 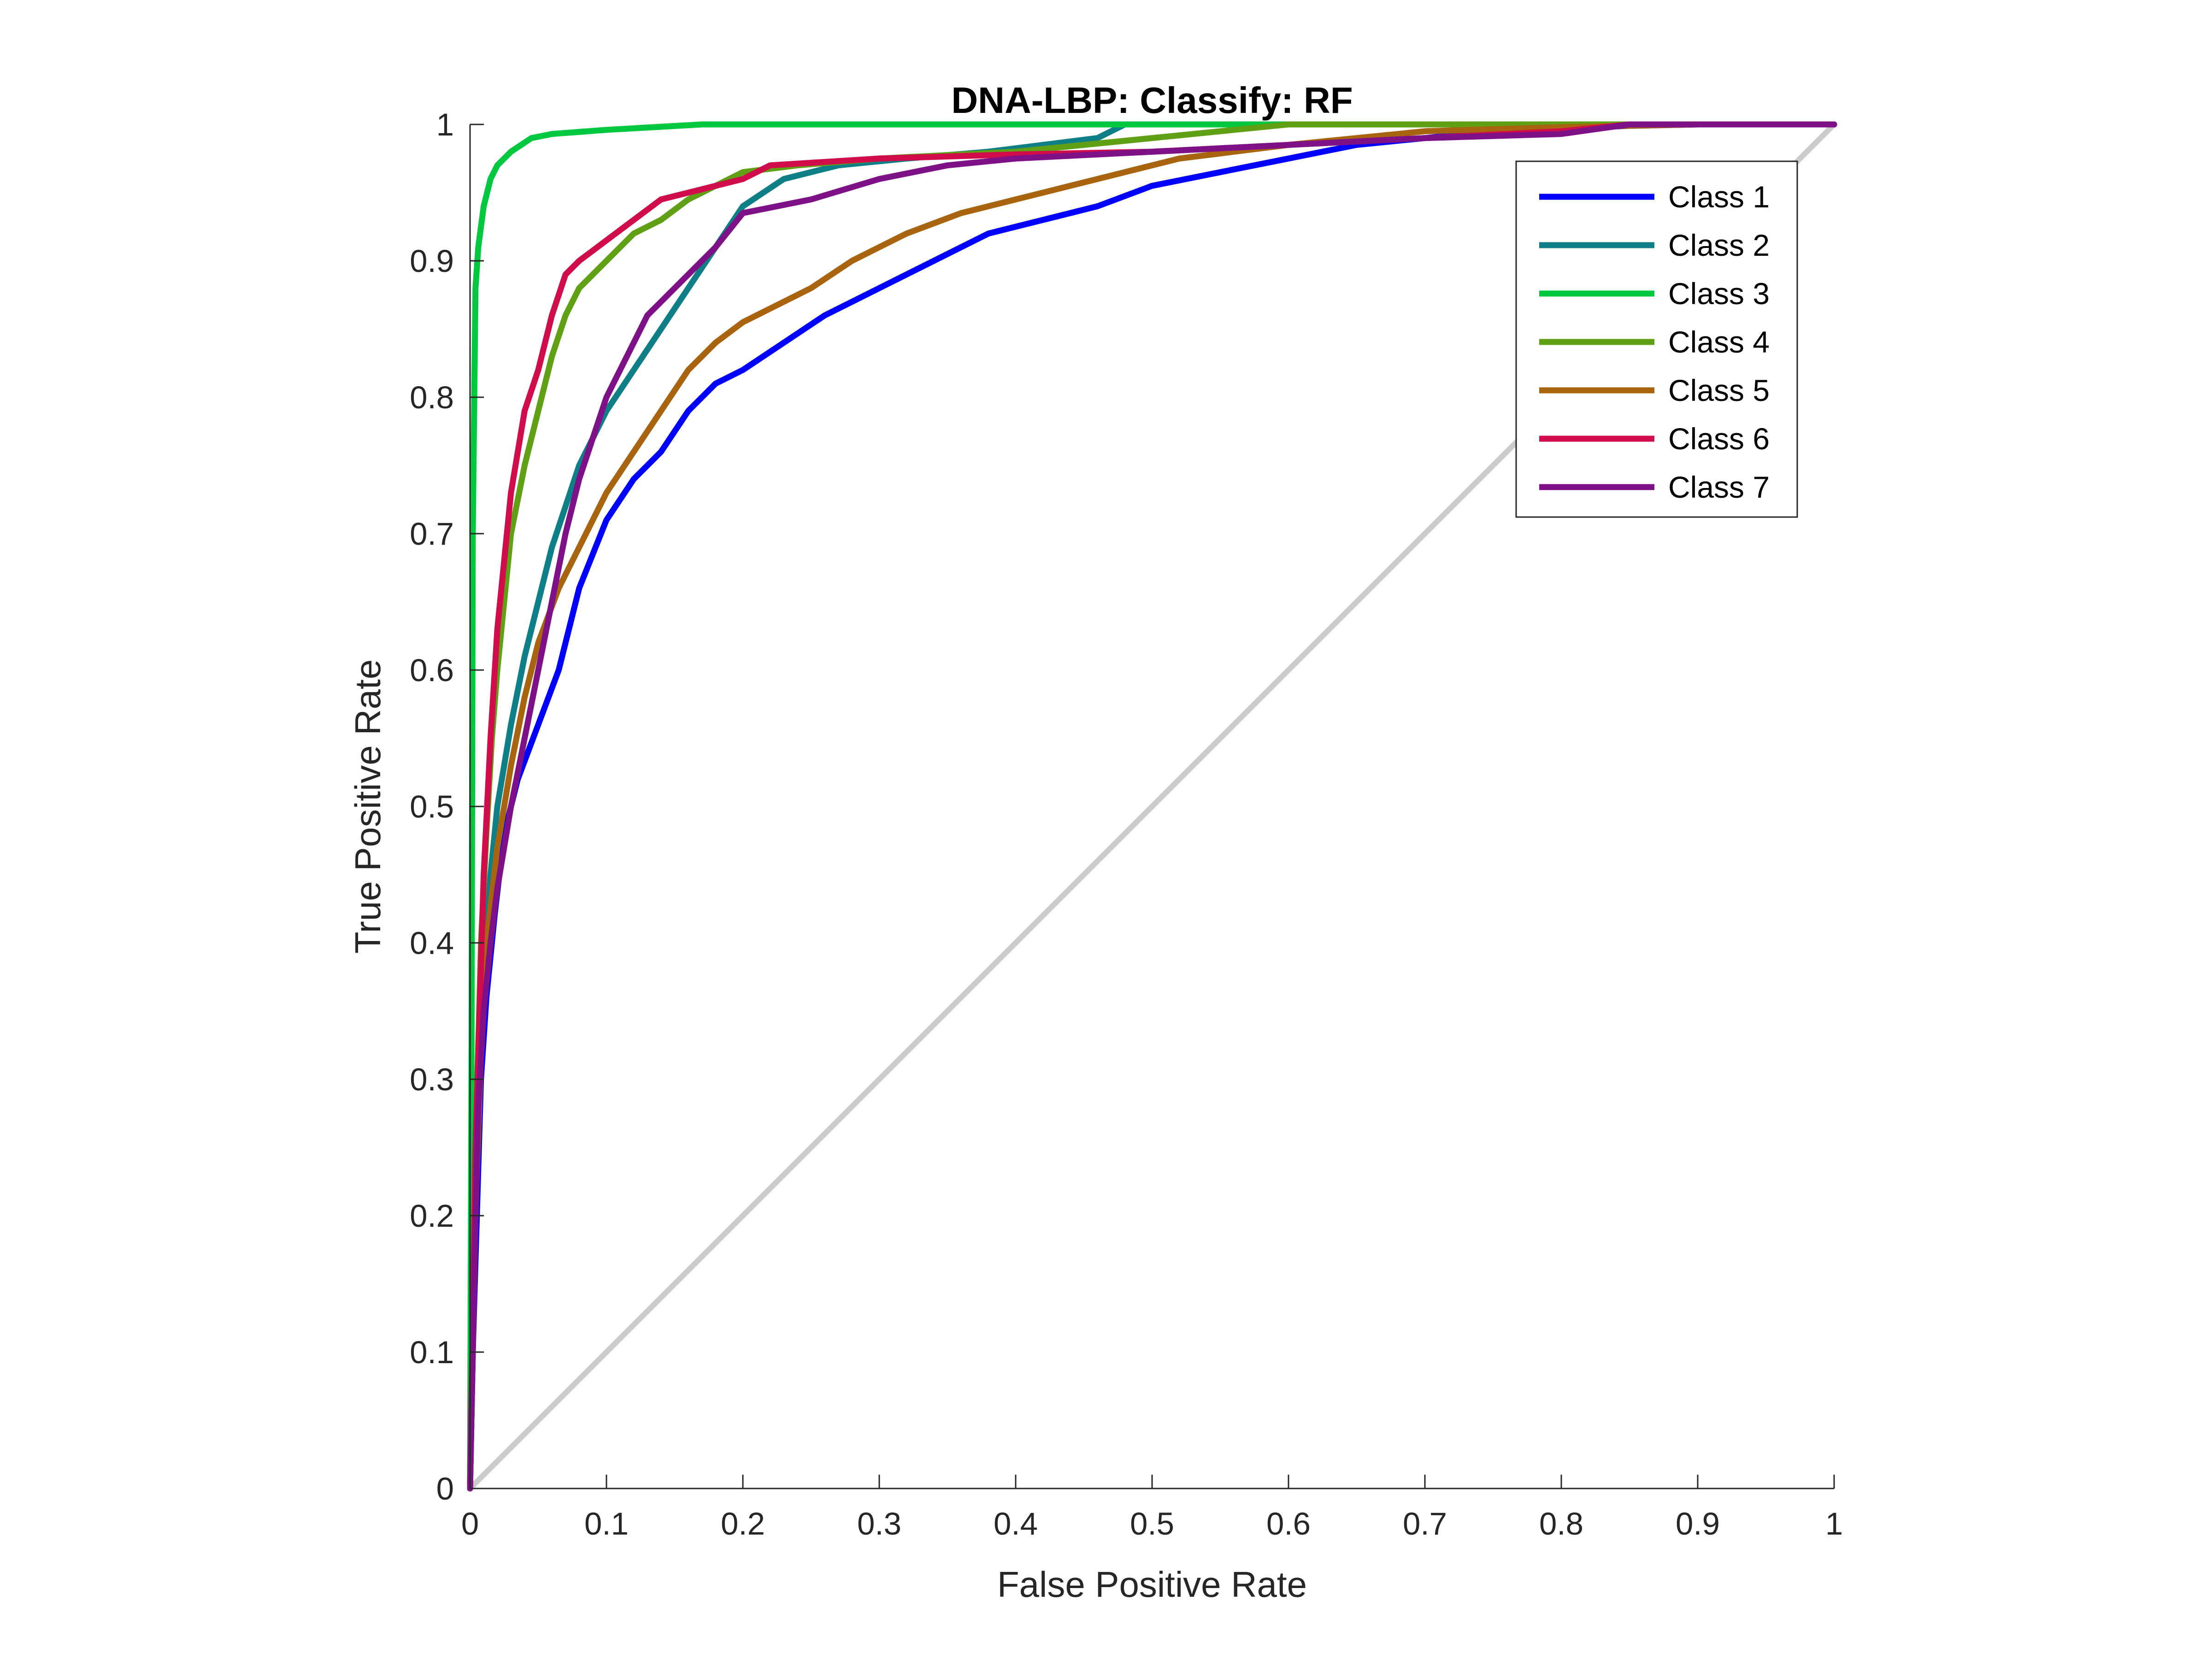 What do you see at coordinates (445, 124) in the screenshot?
I see `y-tick-label: 1` at bounding box center [445, 124].